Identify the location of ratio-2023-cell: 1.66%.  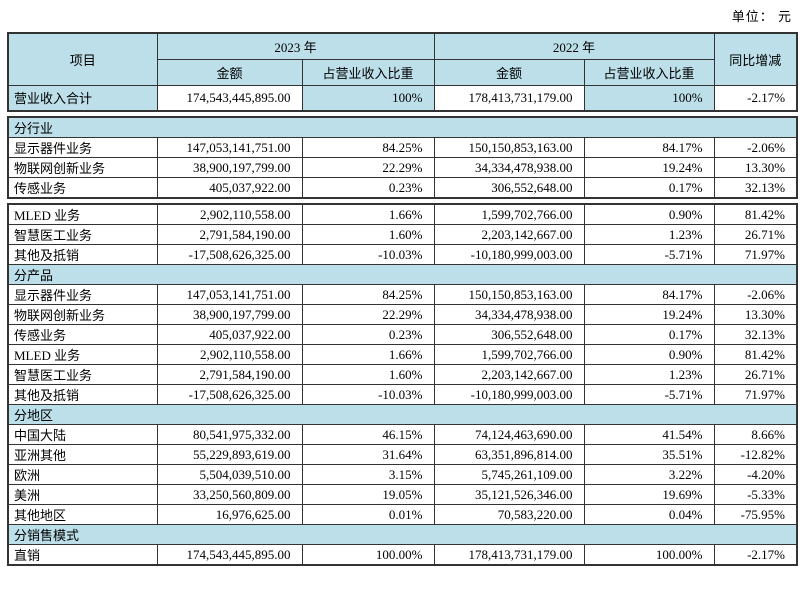
(368, 354).